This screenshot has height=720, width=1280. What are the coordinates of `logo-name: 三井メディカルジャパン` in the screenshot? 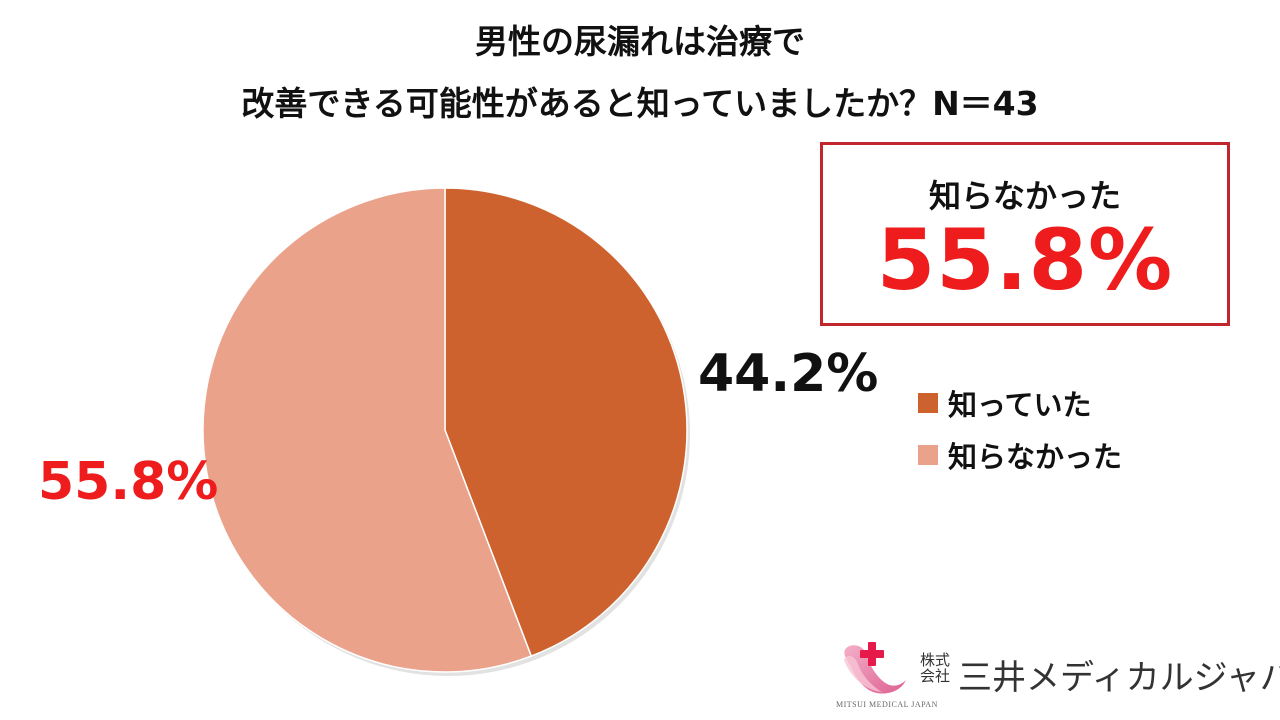 It's located at (1119, 678).